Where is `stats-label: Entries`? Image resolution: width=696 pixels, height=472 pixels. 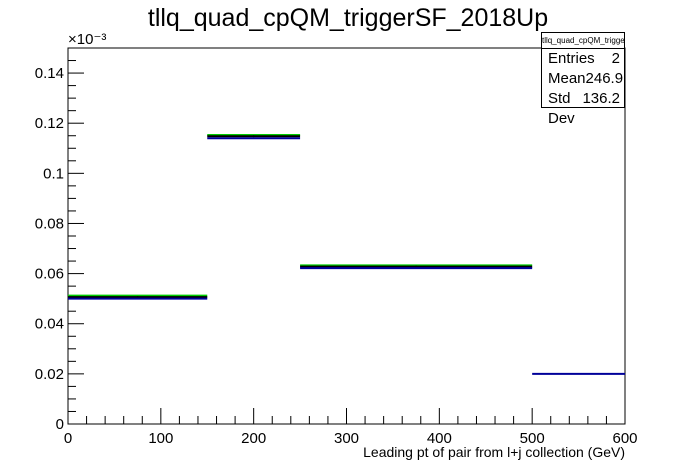
stats-label: Entries is located at coordinates (571, 58).